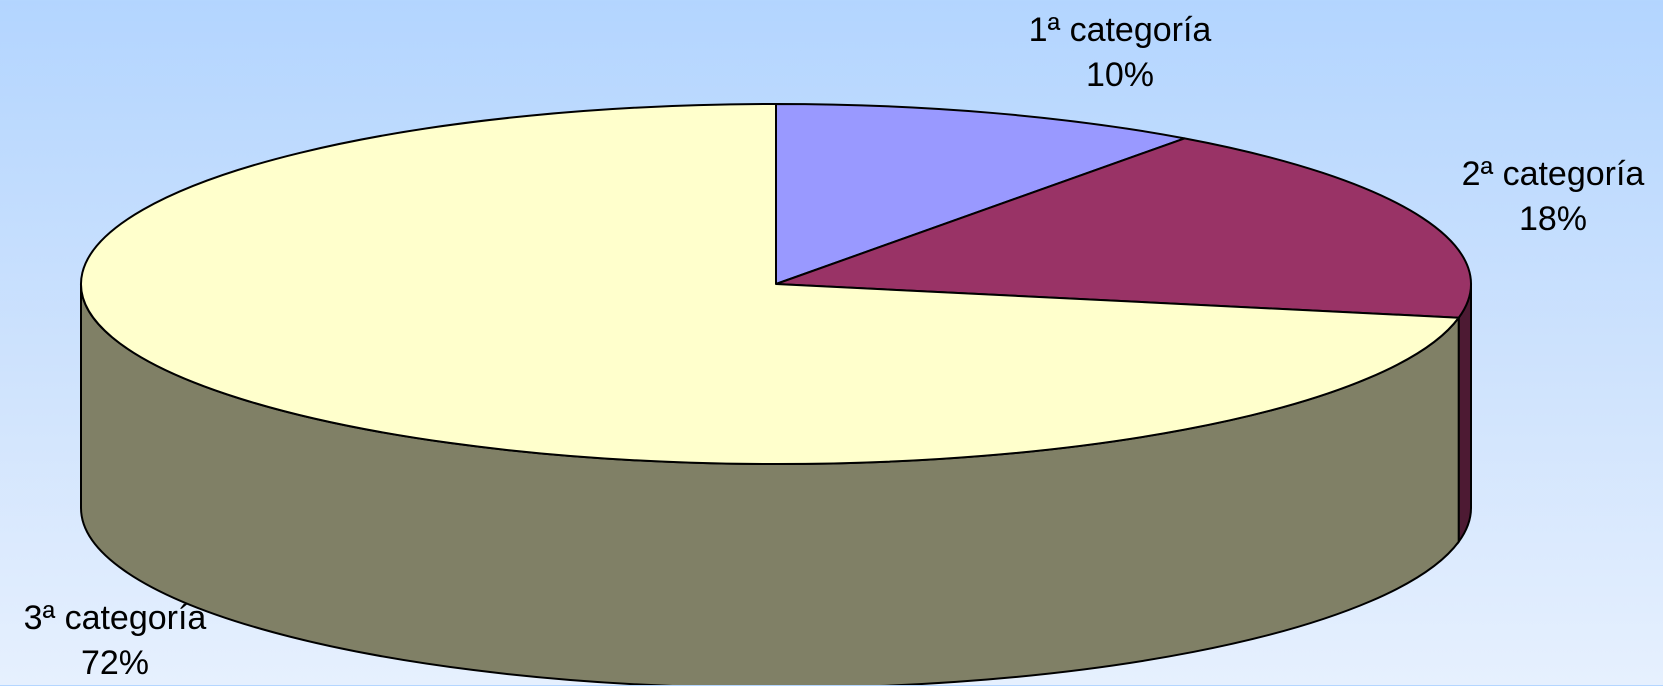  Describe the element at coordinates (1553, 219) in the screenshot. I see `slice-label-value: 18%` at that location.